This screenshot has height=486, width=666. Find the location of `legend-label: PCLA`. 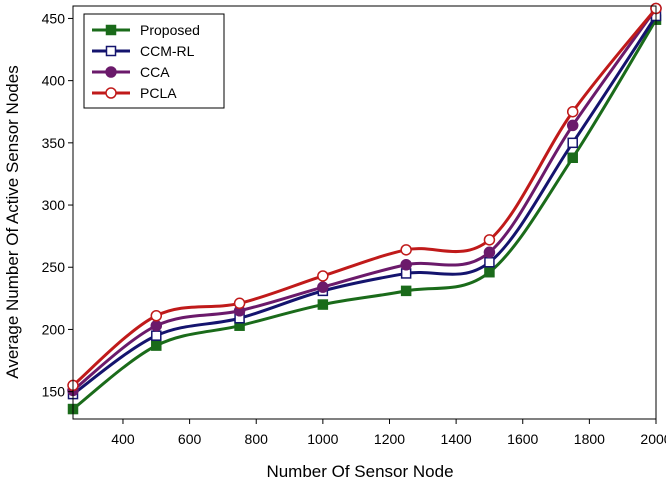

legend-label: PCLA is located at coordinates (158, 93).